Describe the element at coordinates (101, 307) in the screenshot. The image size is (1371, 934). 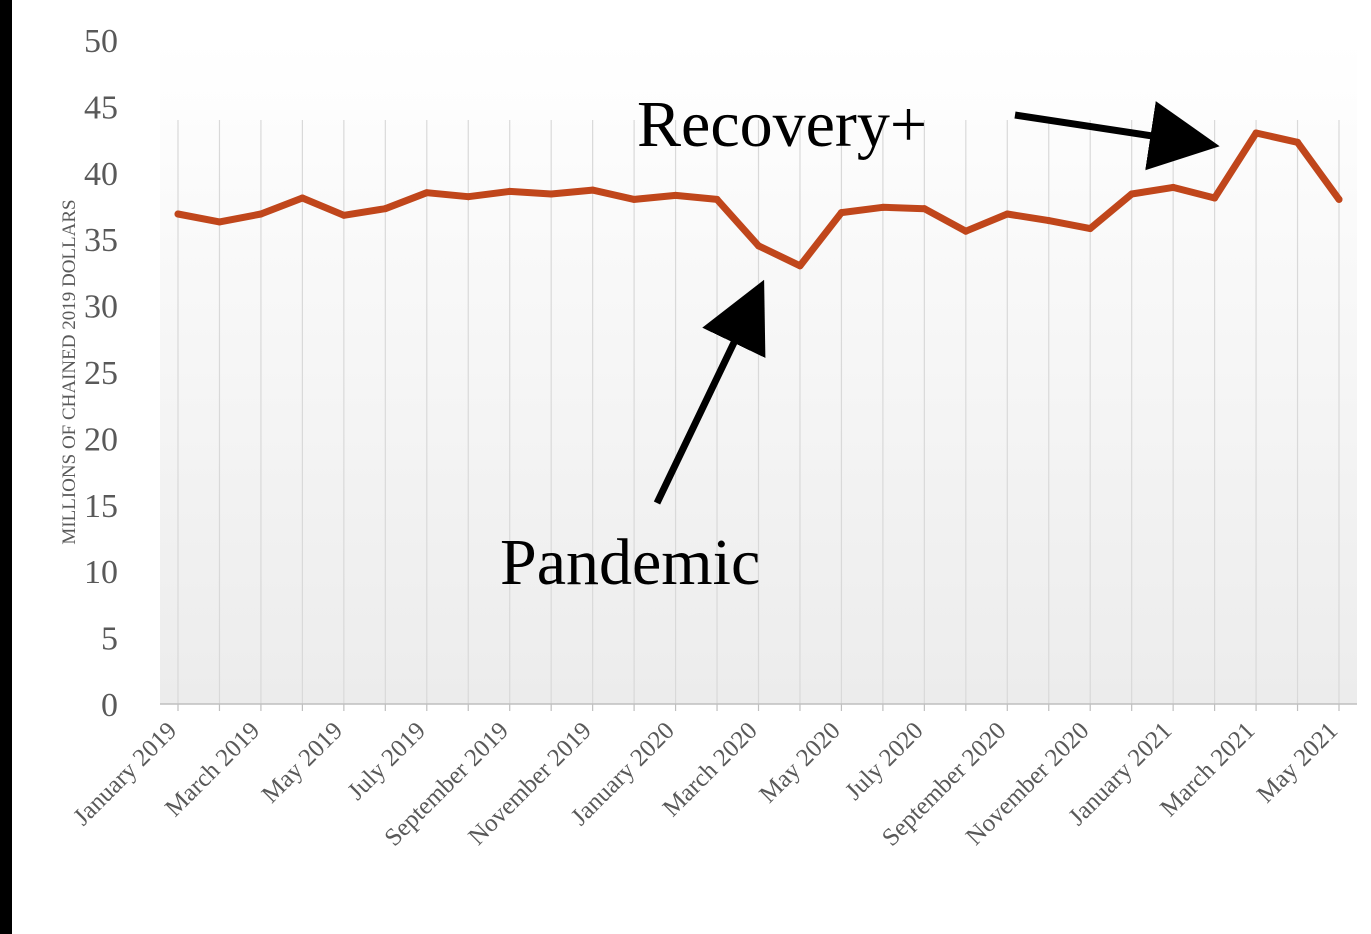
I see `y-tick-label: 30` at that location.